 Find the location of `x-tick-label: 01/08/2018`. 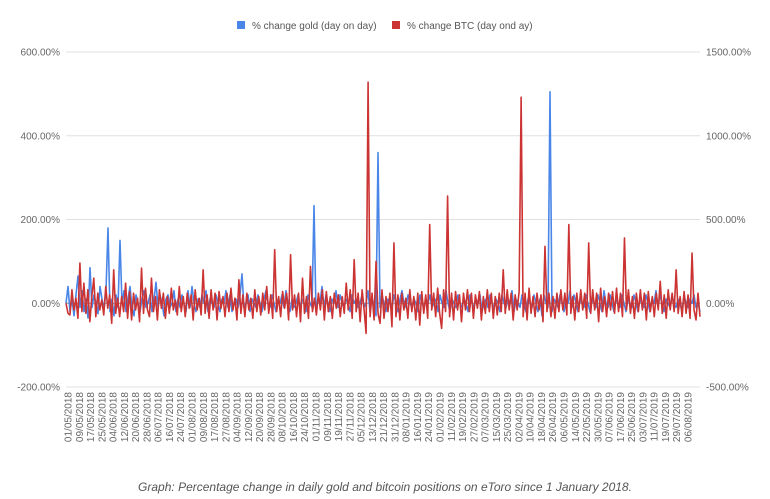

x-tick-label: 01/08/2018 is located at coordinates (193, 417).